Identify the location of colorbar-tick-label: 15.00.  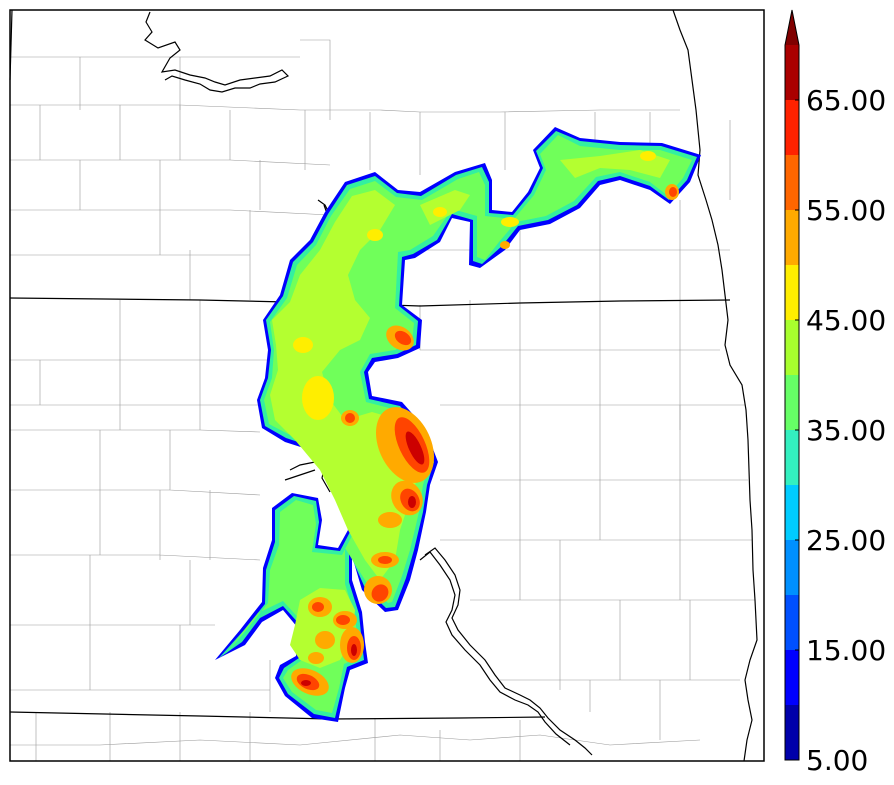
(846, 650).